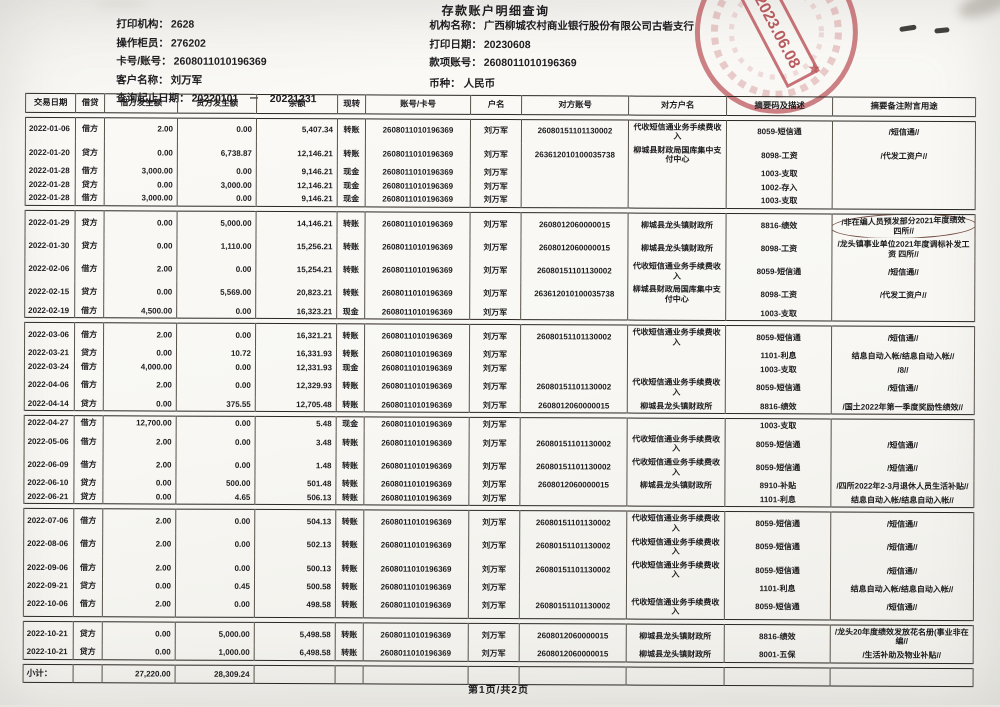 This screenshot has height=707, width=1000. Describe the element at coordinates (507, 45) in the screenshot. I see `field-value: 20230608` at that location.